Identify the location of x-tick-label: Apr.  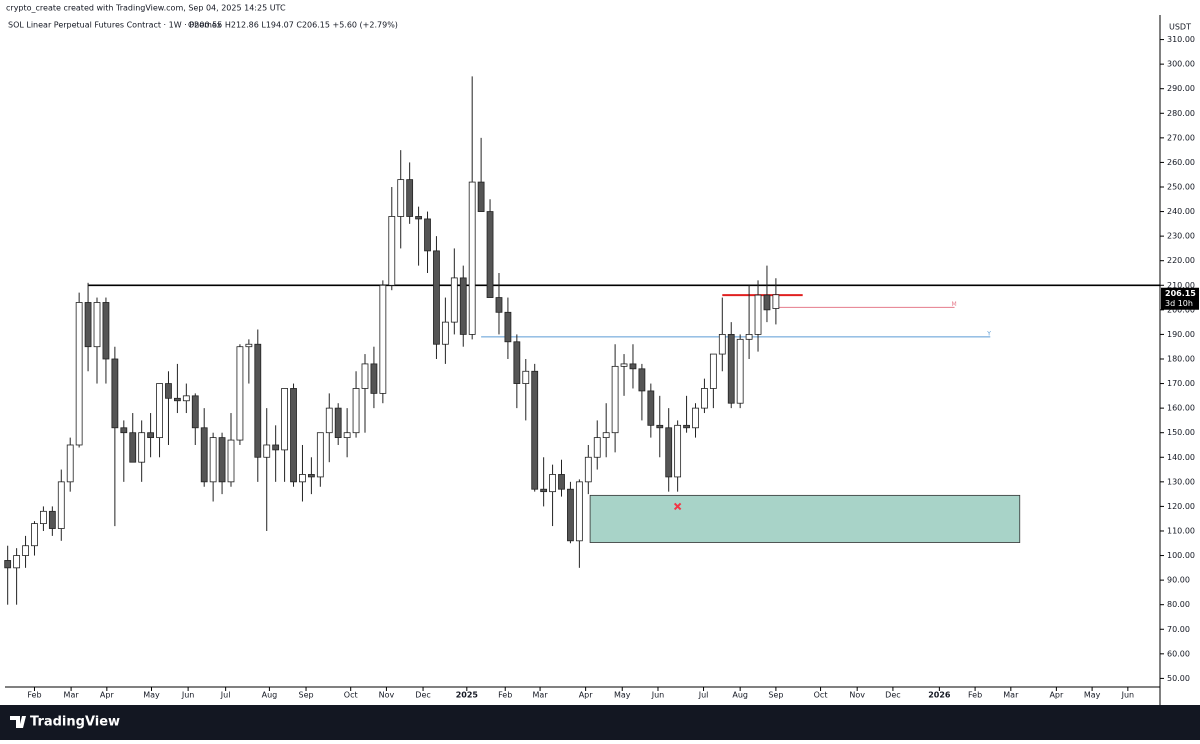
(1056, 695).